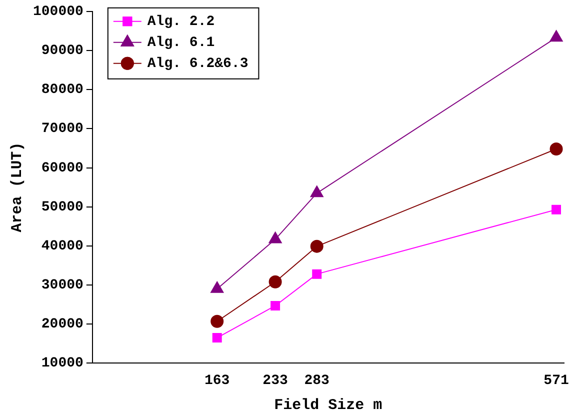 Image resolution: width=572 pixels, height=420 pixels. I want to click on legend-label: Alg. 6.2&6.3, so click(197, 64).